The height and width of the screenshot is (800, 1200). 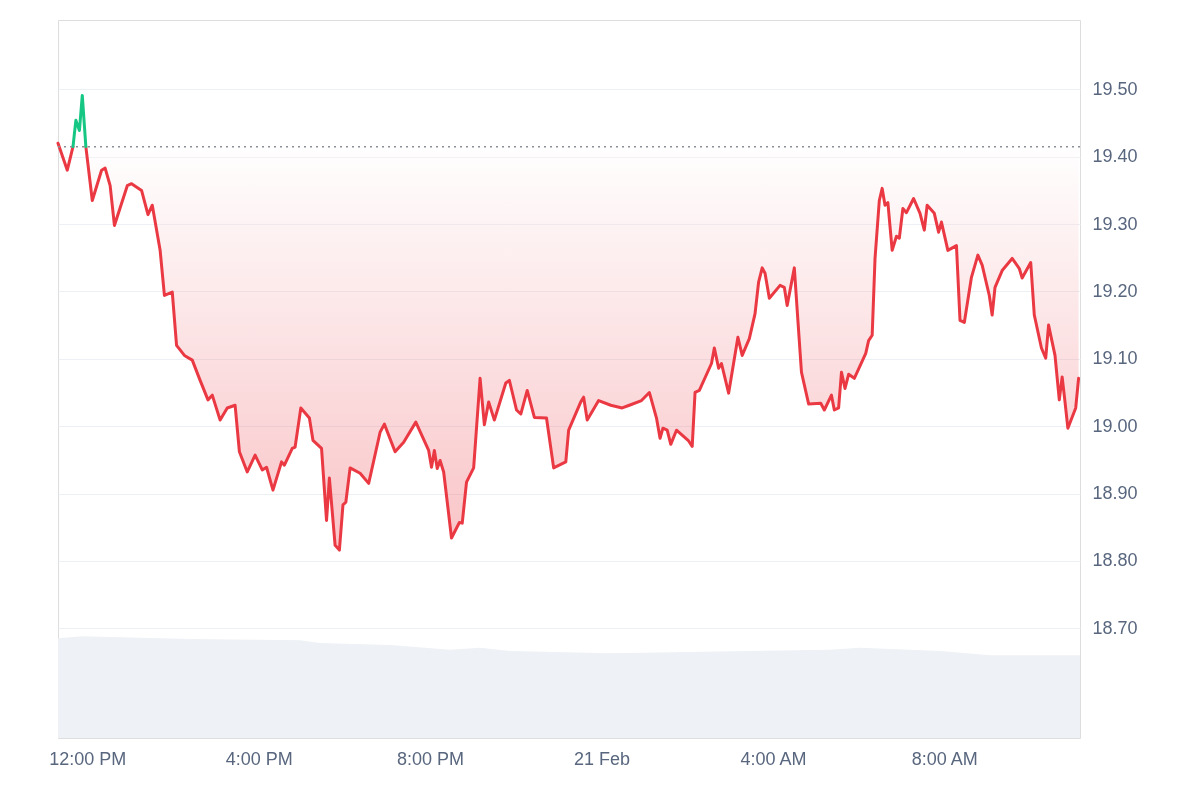 I want to click on x-tick-label: 8:00 PM, so click(x=431, y=758).